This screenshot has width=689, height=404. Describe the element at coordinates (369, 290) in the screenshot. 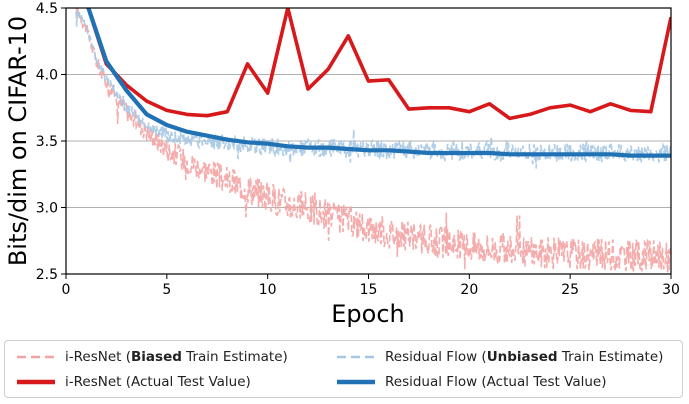

I see `x-tick-label: 15` at that location.